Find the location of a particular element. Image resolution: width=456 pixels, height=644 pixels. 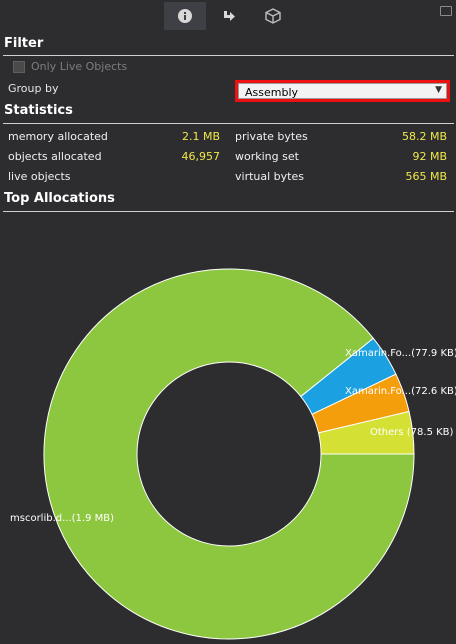

private-bytes-value: 58.2 MB is located at coordinates (424, 136).